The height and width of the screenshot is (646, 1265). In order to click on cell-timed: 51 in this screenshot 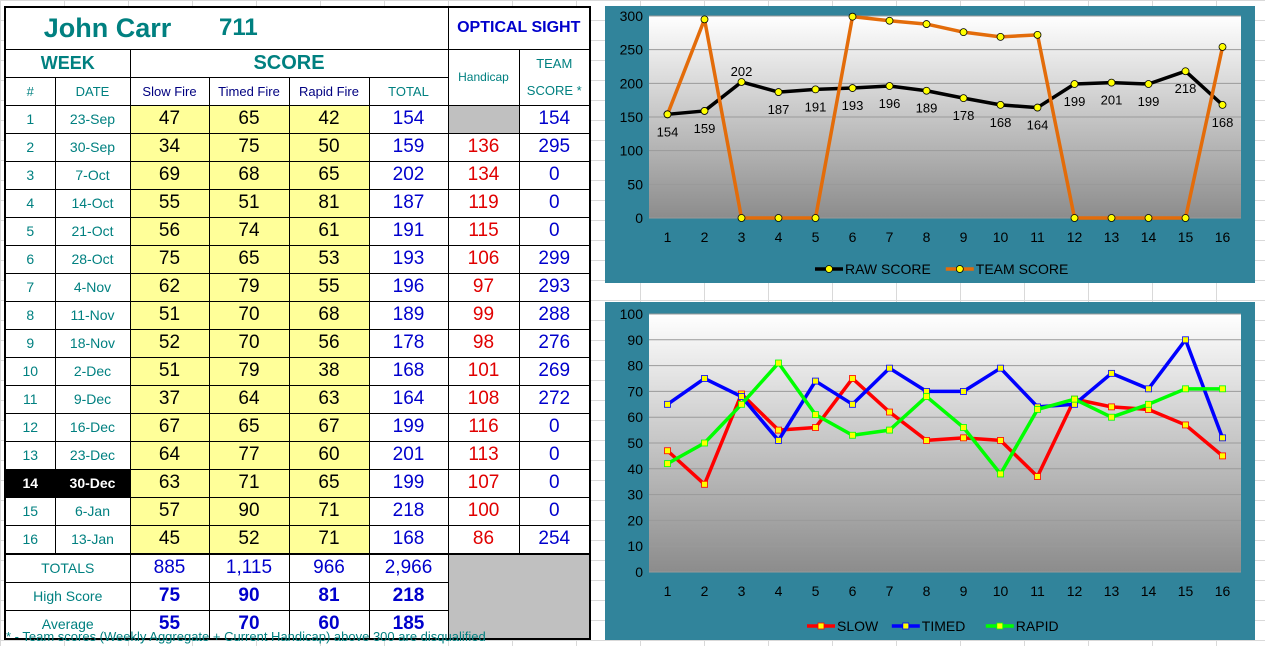, I will do `click(249, 203)`.